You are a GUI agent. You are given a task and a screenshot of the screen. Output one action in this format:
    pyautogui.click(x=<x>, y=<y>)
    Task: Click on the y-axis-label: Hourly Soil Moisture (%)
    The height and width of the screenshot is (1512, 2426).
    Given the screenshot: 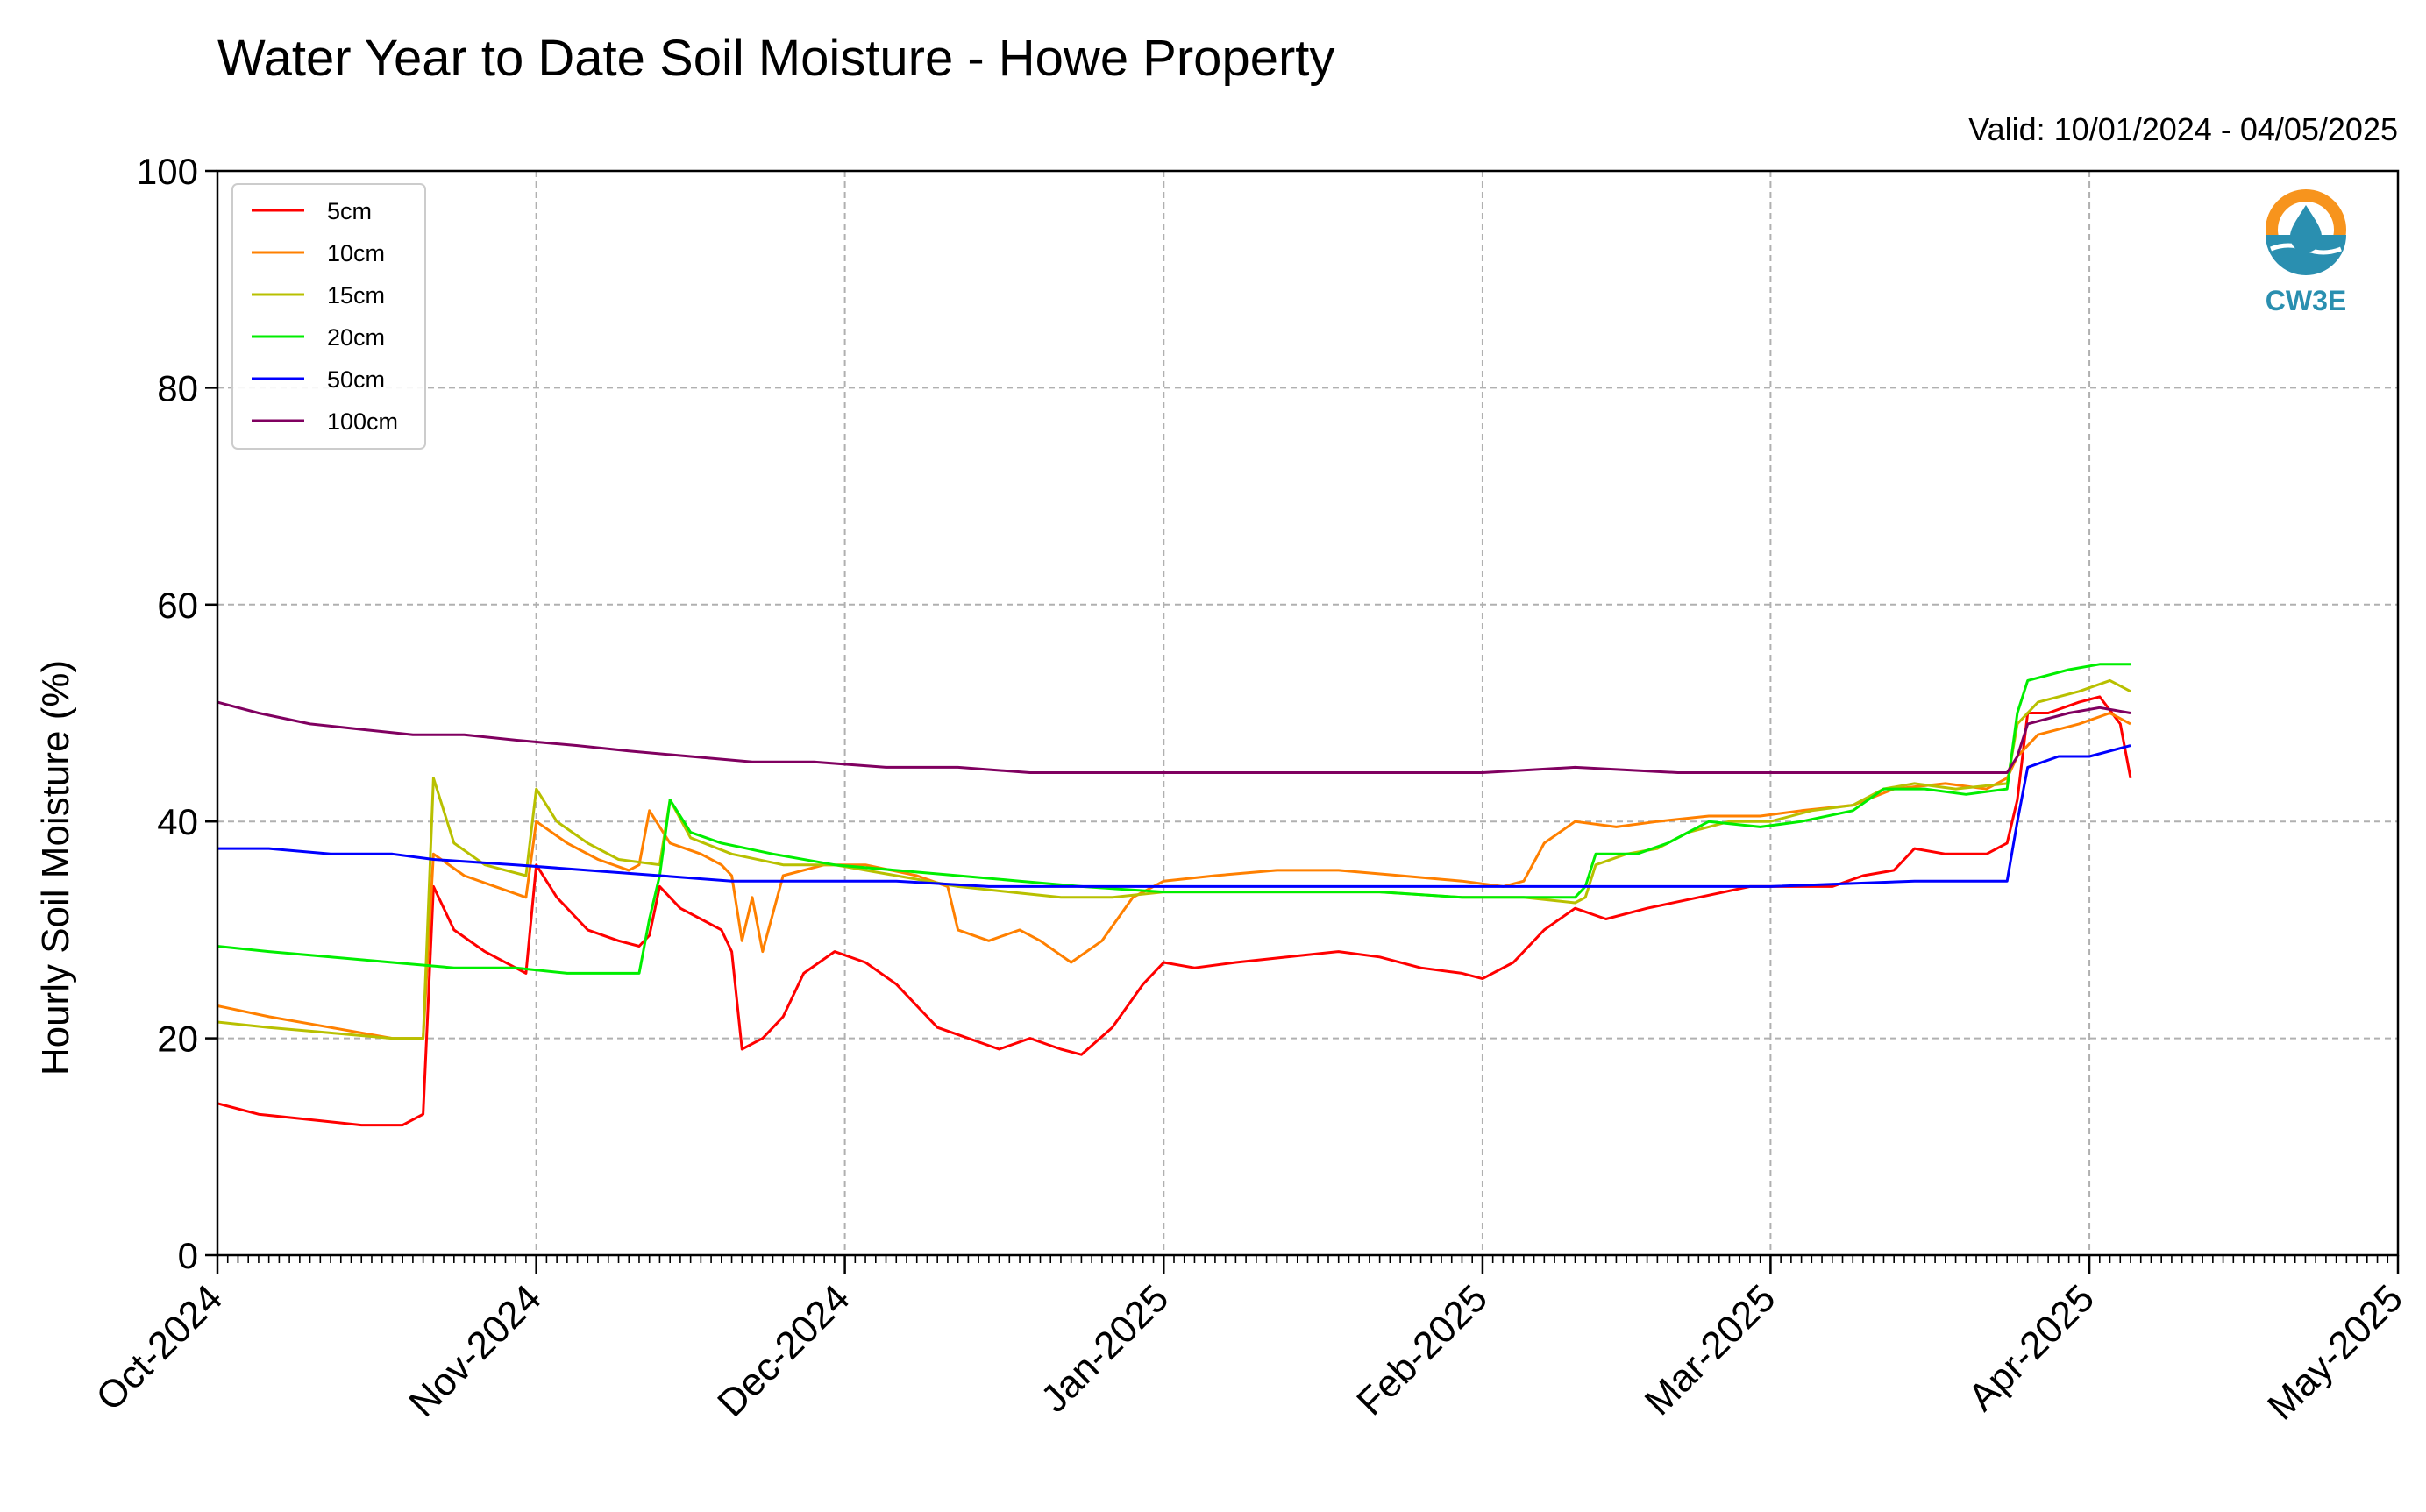 What is the action you would take?
    pyautogui.click(x=55, y=867)
    